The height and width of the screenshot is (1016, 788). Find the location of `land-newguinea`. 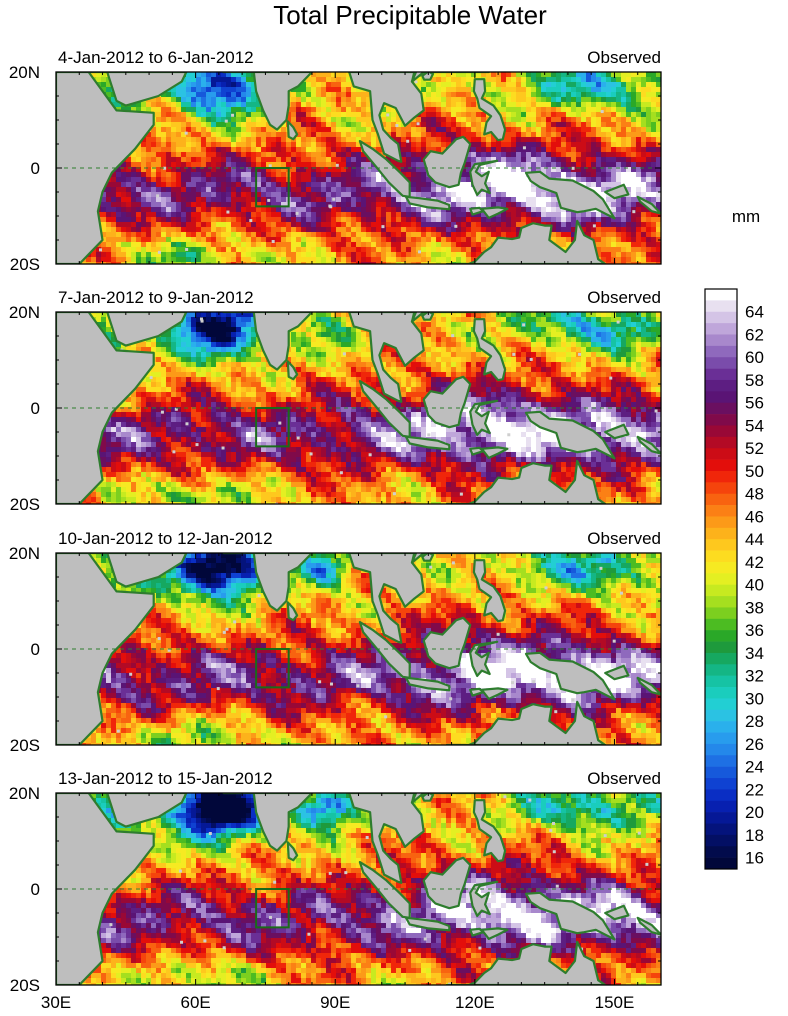

land-newguinea is located at coordinates (570, 435).